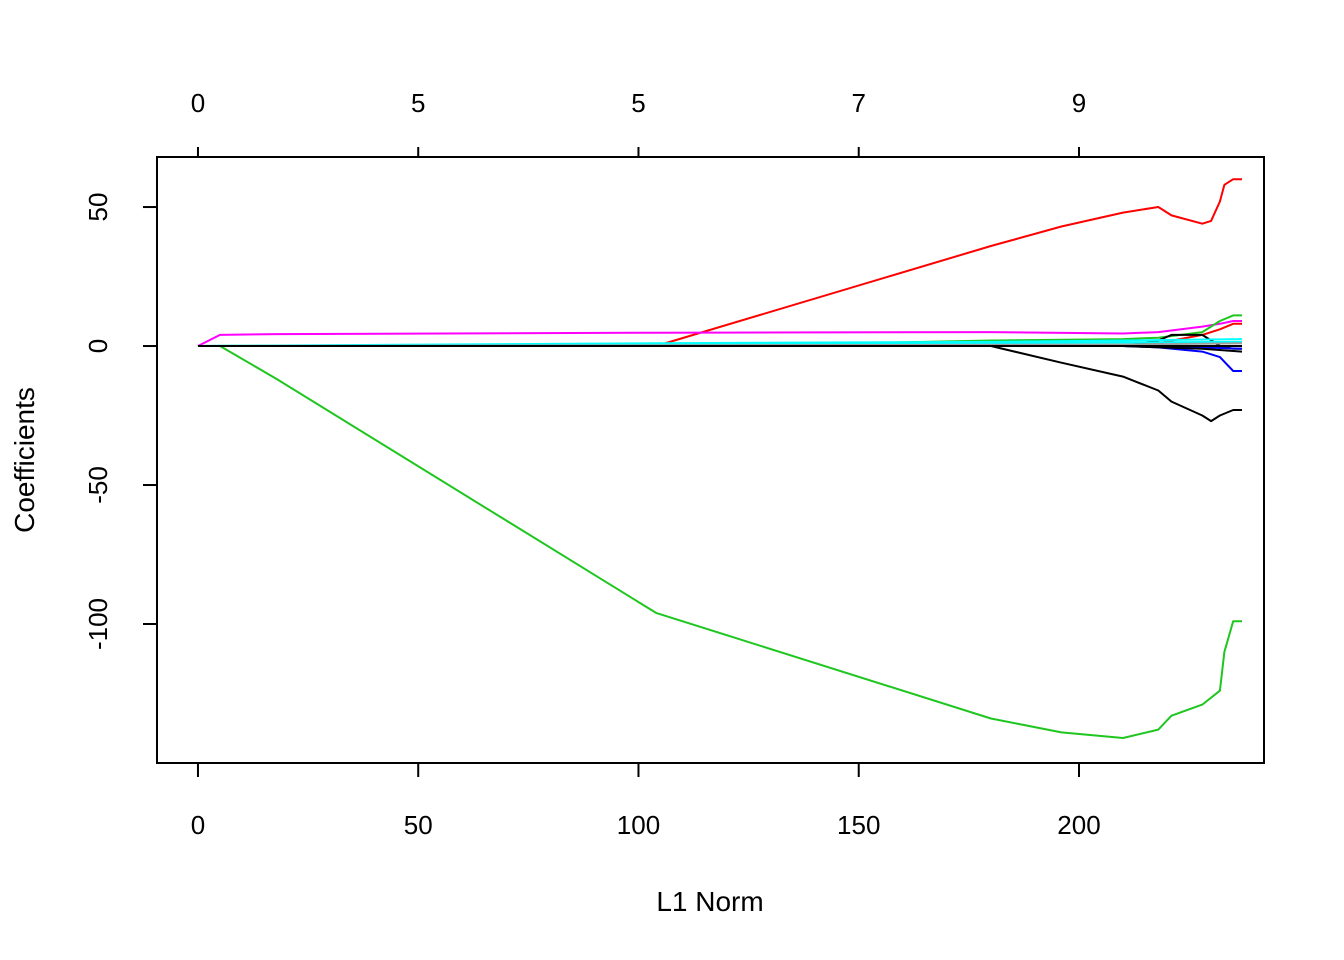  What do you see at coordinates (638, 123) in the screenshot?
I see `top-axis: 0 5 5 7 9` at bounding box center [638, 123].